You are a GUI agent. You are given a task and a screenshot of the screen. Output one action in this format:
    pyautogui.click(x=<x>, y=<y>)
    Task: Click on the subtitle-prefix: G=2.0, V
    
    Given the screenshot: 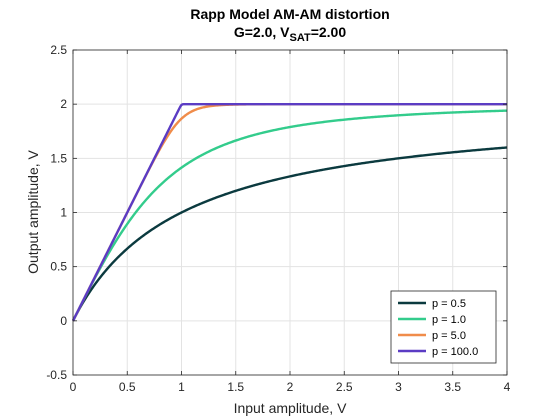 What is the action you would take?
    pyautogui.click(x=262, y=32)
    